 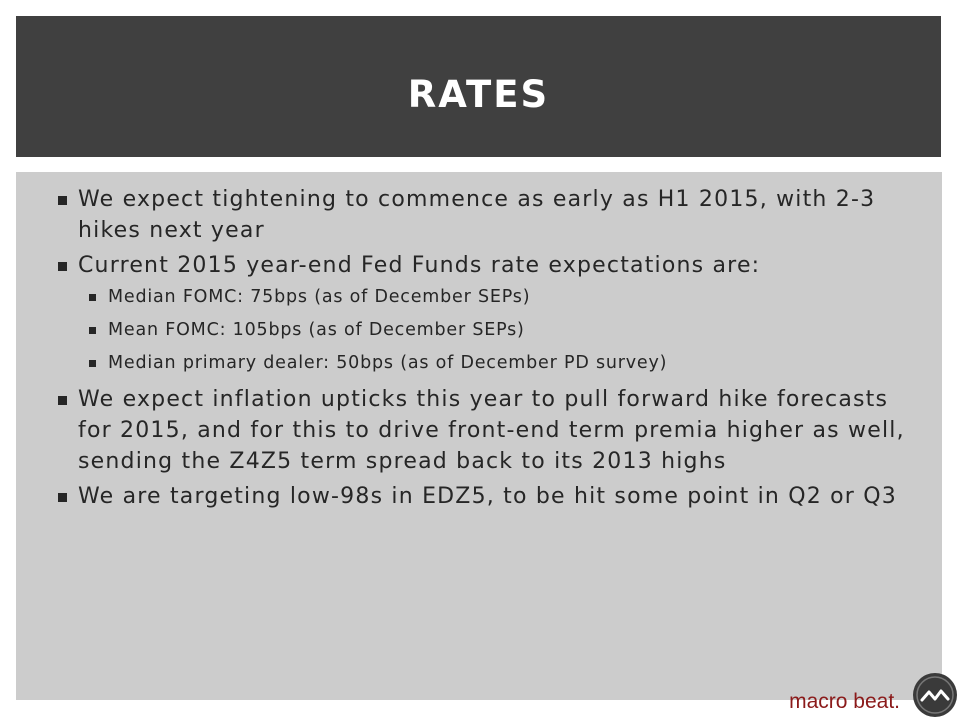 What do you see at coordinates (844, 701) in the screenshot?
I see `brand-name: macro beat.` at bounding box center [844, 701].